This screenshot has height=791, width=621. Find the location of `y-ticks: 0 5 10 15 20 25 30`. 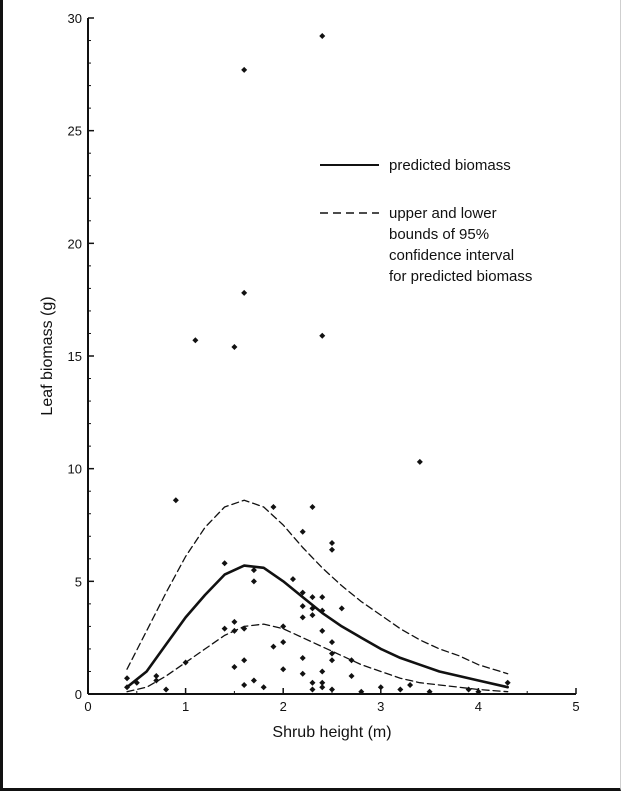

y-ticks: 0 5 10 15 20 25 30 is located at coordinates (81, 356).